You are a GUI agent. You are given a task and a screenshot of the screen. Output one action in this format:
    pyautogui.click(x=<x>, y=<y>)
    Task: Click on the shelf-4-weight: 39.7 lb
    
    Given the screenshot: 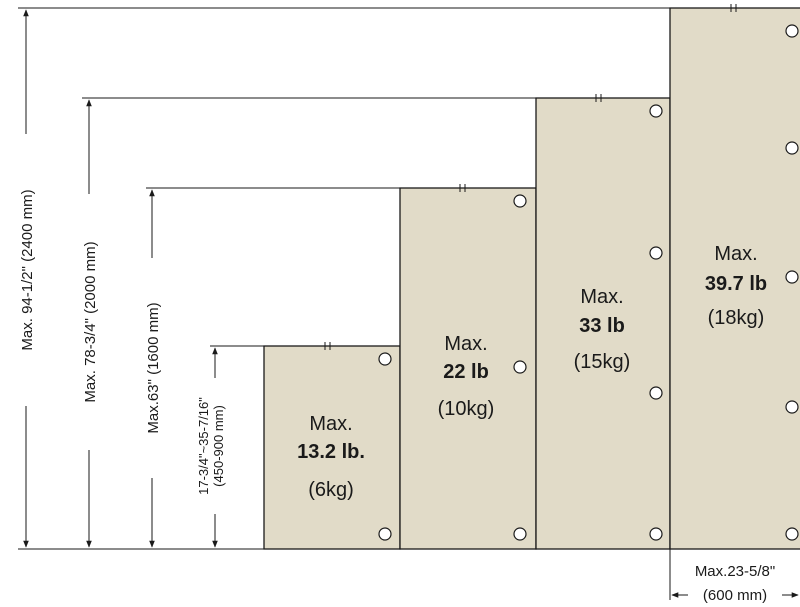 What is the action you would take?
    pyautogui.click(x=736, y=284)
    